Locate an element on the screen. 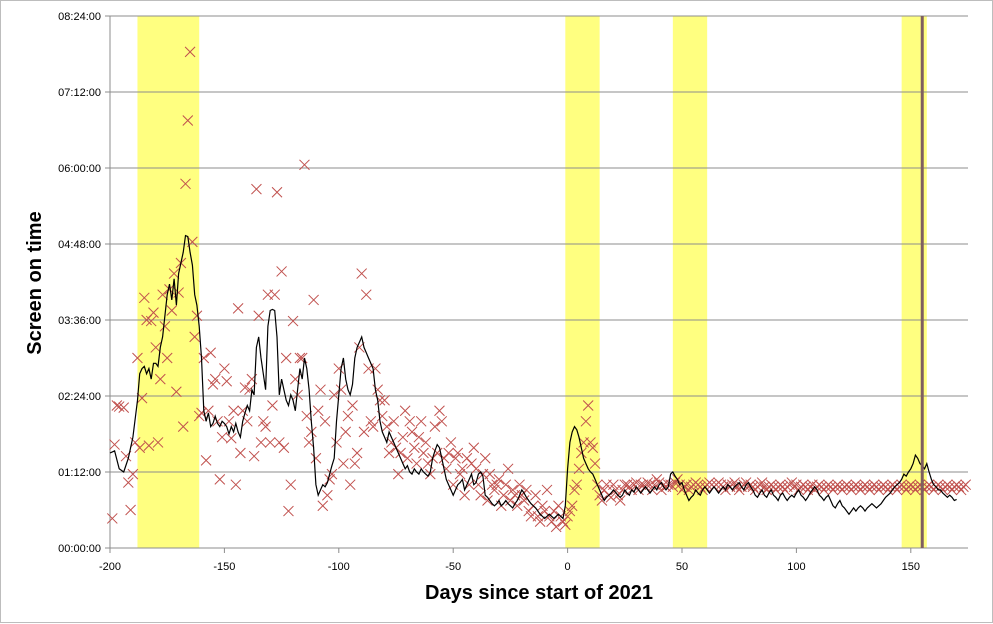 The height and width of the screenshot is (624, 993). x-tick-label-5: 50 is located at coordinates (682, 567).